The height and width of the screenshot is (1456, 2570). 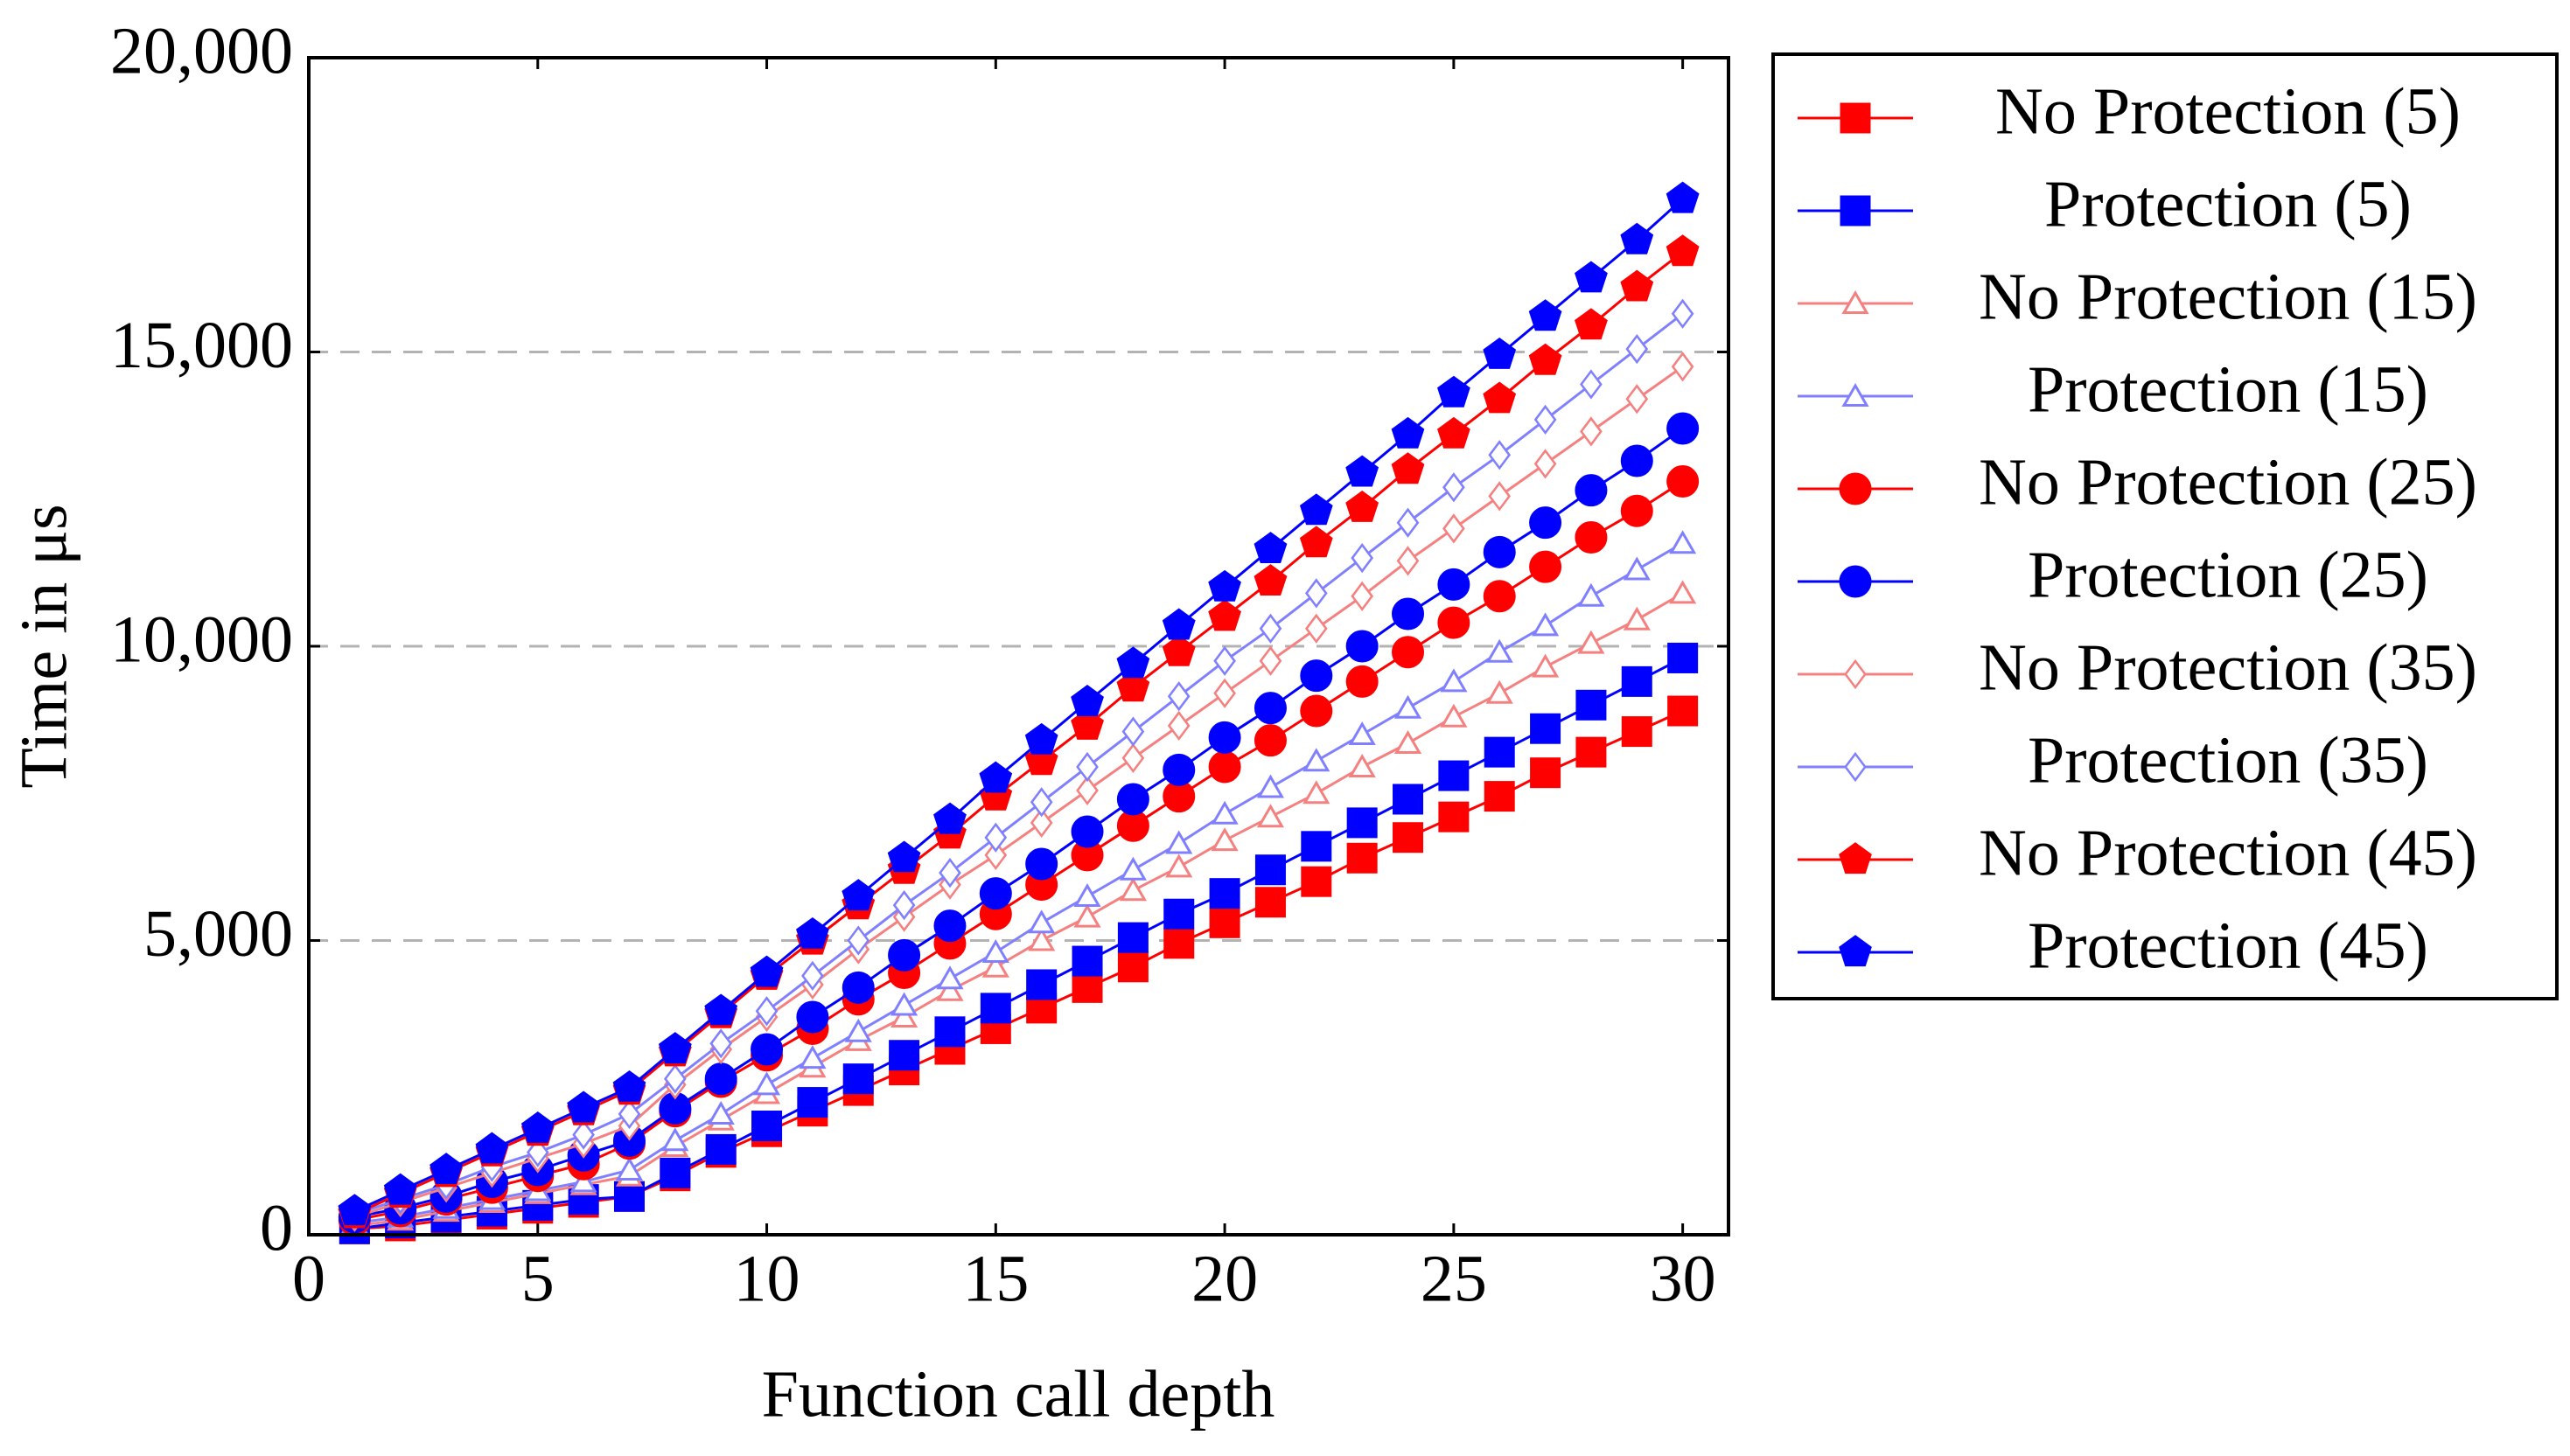 I want to click on x-axis-label: Function call depth, so click(x=1019, y=1394).